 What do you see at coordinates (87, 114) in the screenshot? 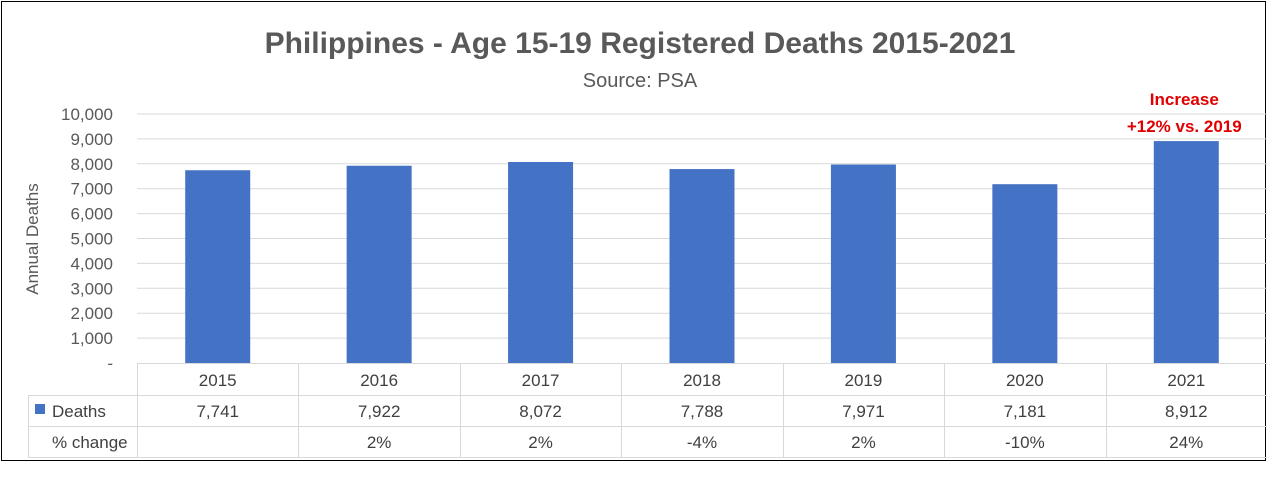
I see `y-tick-label: 10,000` at bounding box center [87, 114].